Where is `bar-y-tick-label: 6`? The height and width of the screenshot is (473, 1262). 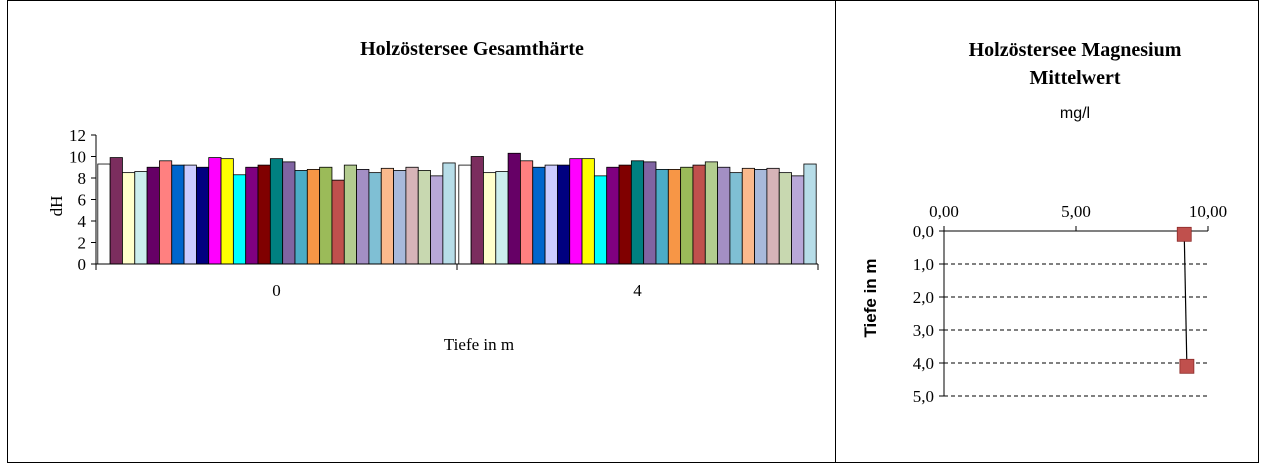 bar-y-tick-label: 6 is located at coordinates (82, 200).